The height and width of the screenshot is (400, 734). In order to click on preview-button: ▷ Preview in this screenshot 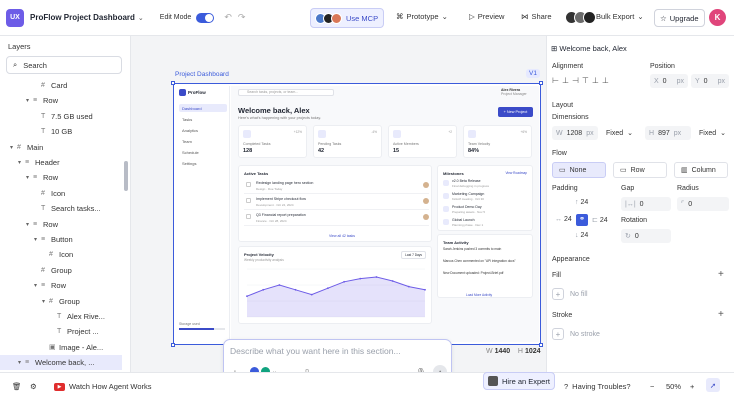, I will do `click(486, 16)`.